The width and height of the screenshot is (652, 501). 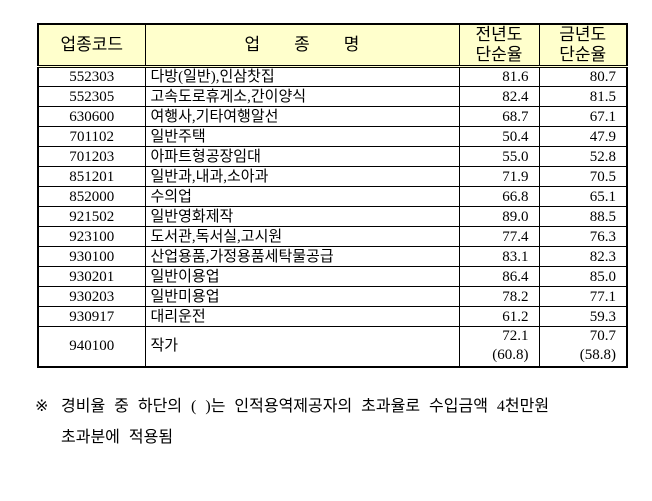 I want to click on curr-year-rate: 80.7, so click(x=583, y=76).